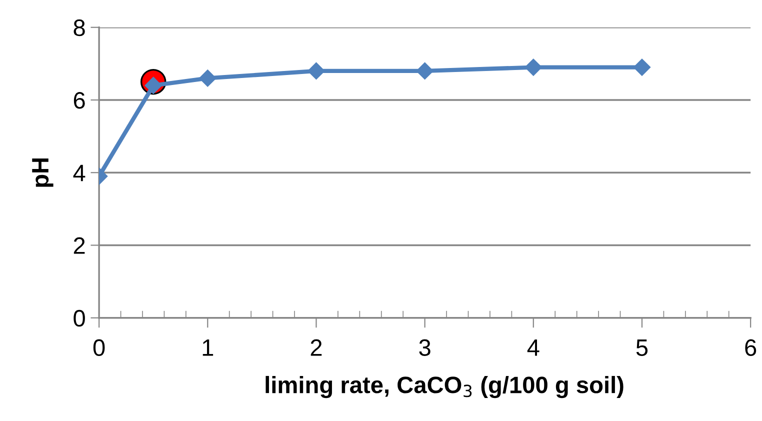  Describe the element at coordinates (79, 27) in the screenshot. I see `y-tick-label: 8` at that location.